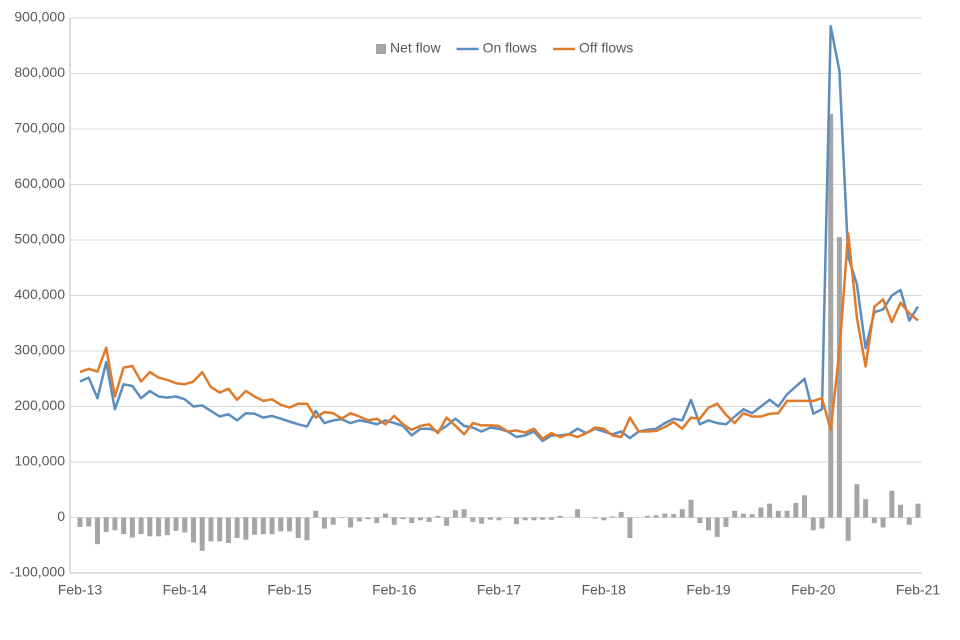 This screenshot has height=640, width=960. Describe the element at coordinates (499, 590) in the screenshot. I see `x-tick-label: Feb-17` at that location.